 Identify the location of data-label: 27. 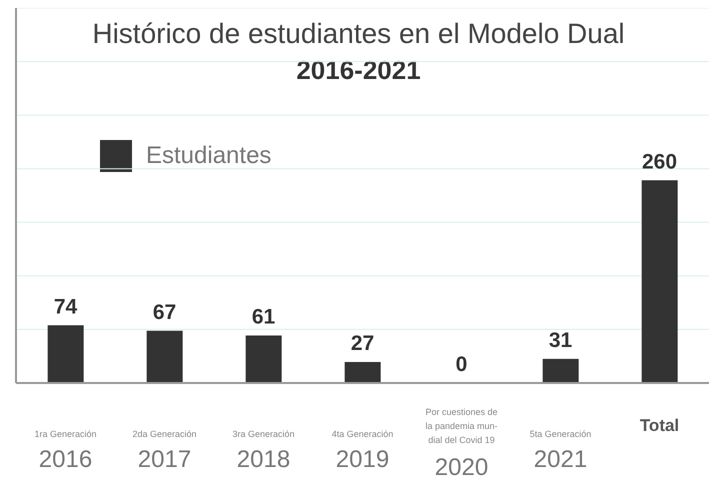
(362, 343).